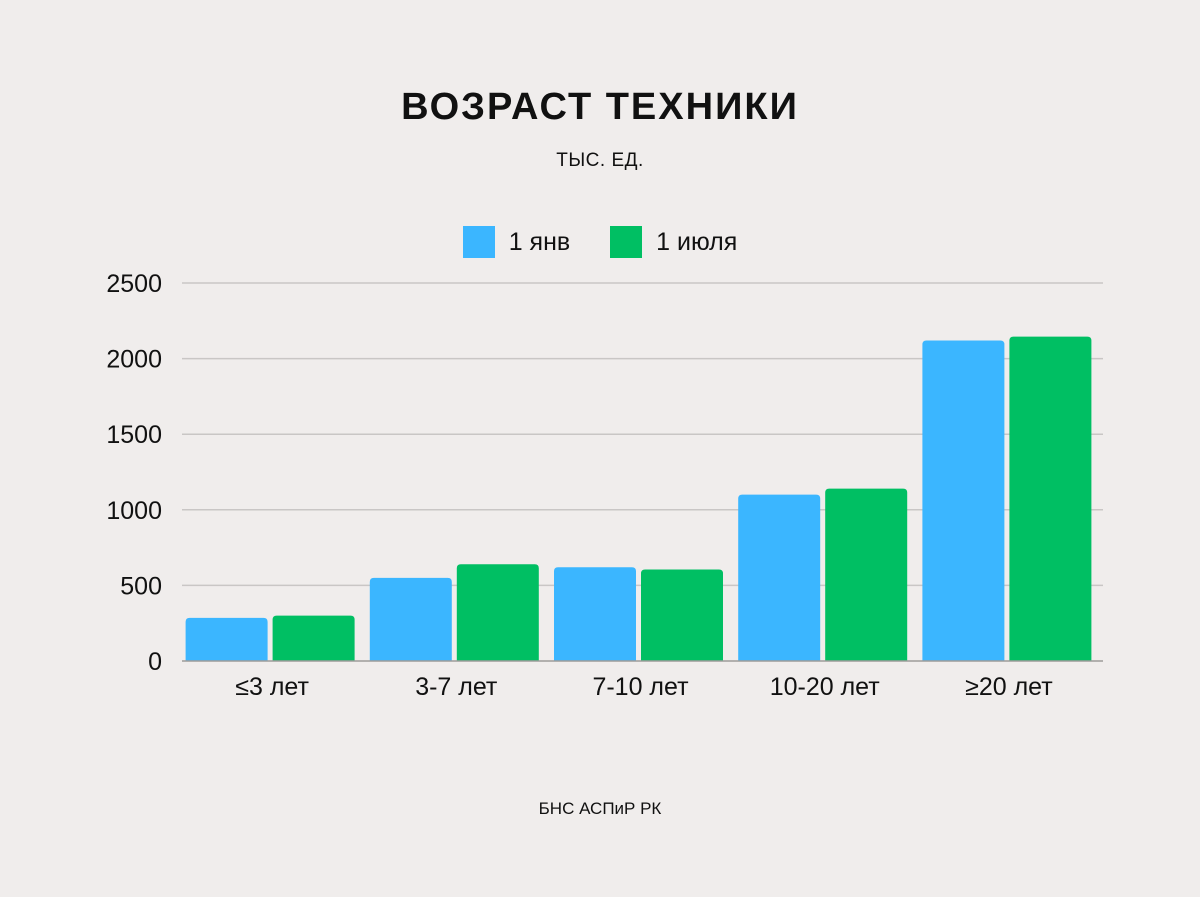 The height and width of the screenshot is (897, 1200). I want to click on x-category-label: ≥20 лет, so click(1009, 687).